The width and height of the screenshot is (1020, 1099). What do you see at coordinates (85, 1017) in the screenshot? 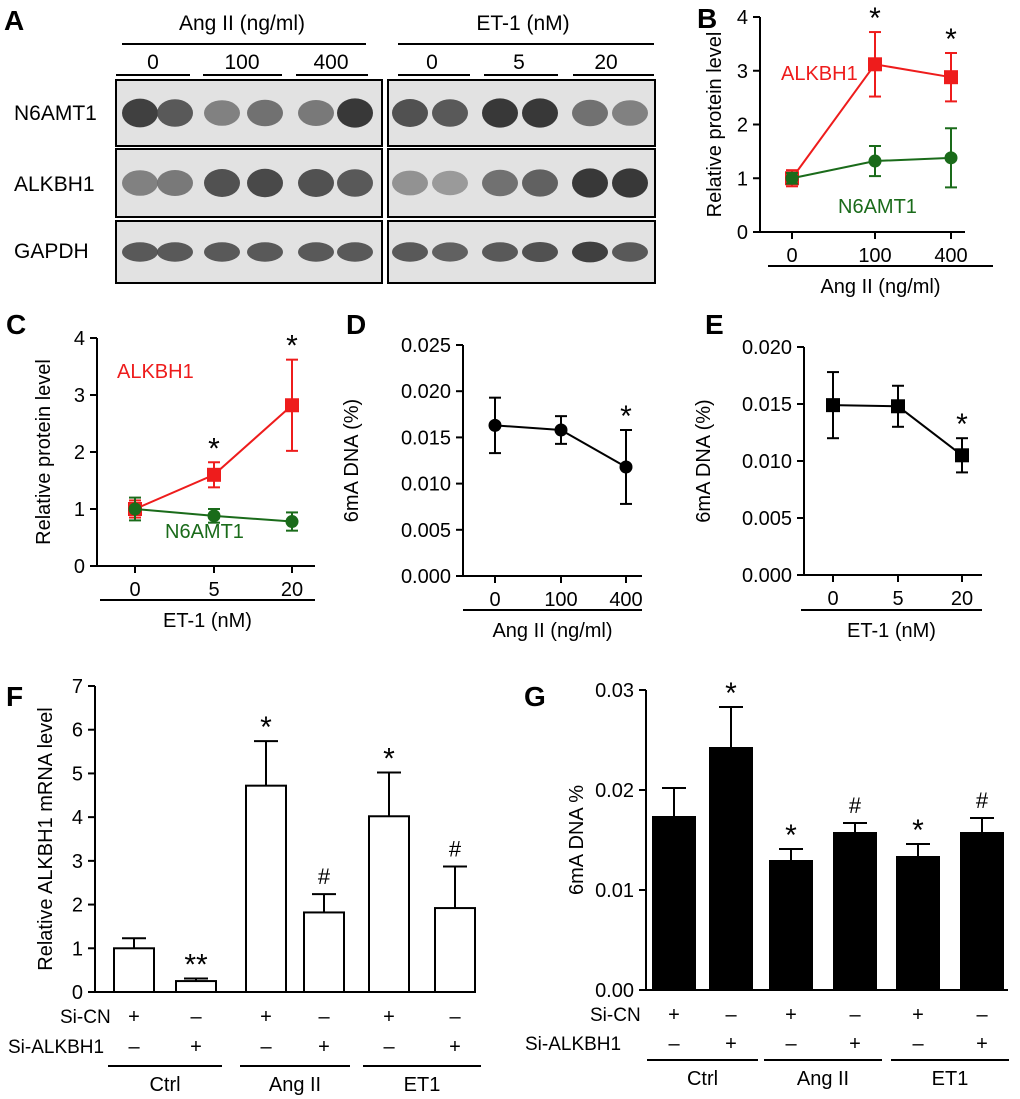
I see `sicn-label: Si-CN` at bounding box center [85, 1017].